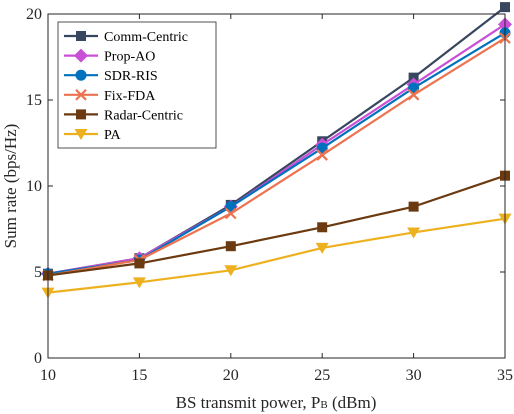 The width and height of the screenshot is (514, 414). What do you see at coordinates (322, 375) in the screenshot?
I see `x-tick-label: 25` at bounding box center [322, 375].